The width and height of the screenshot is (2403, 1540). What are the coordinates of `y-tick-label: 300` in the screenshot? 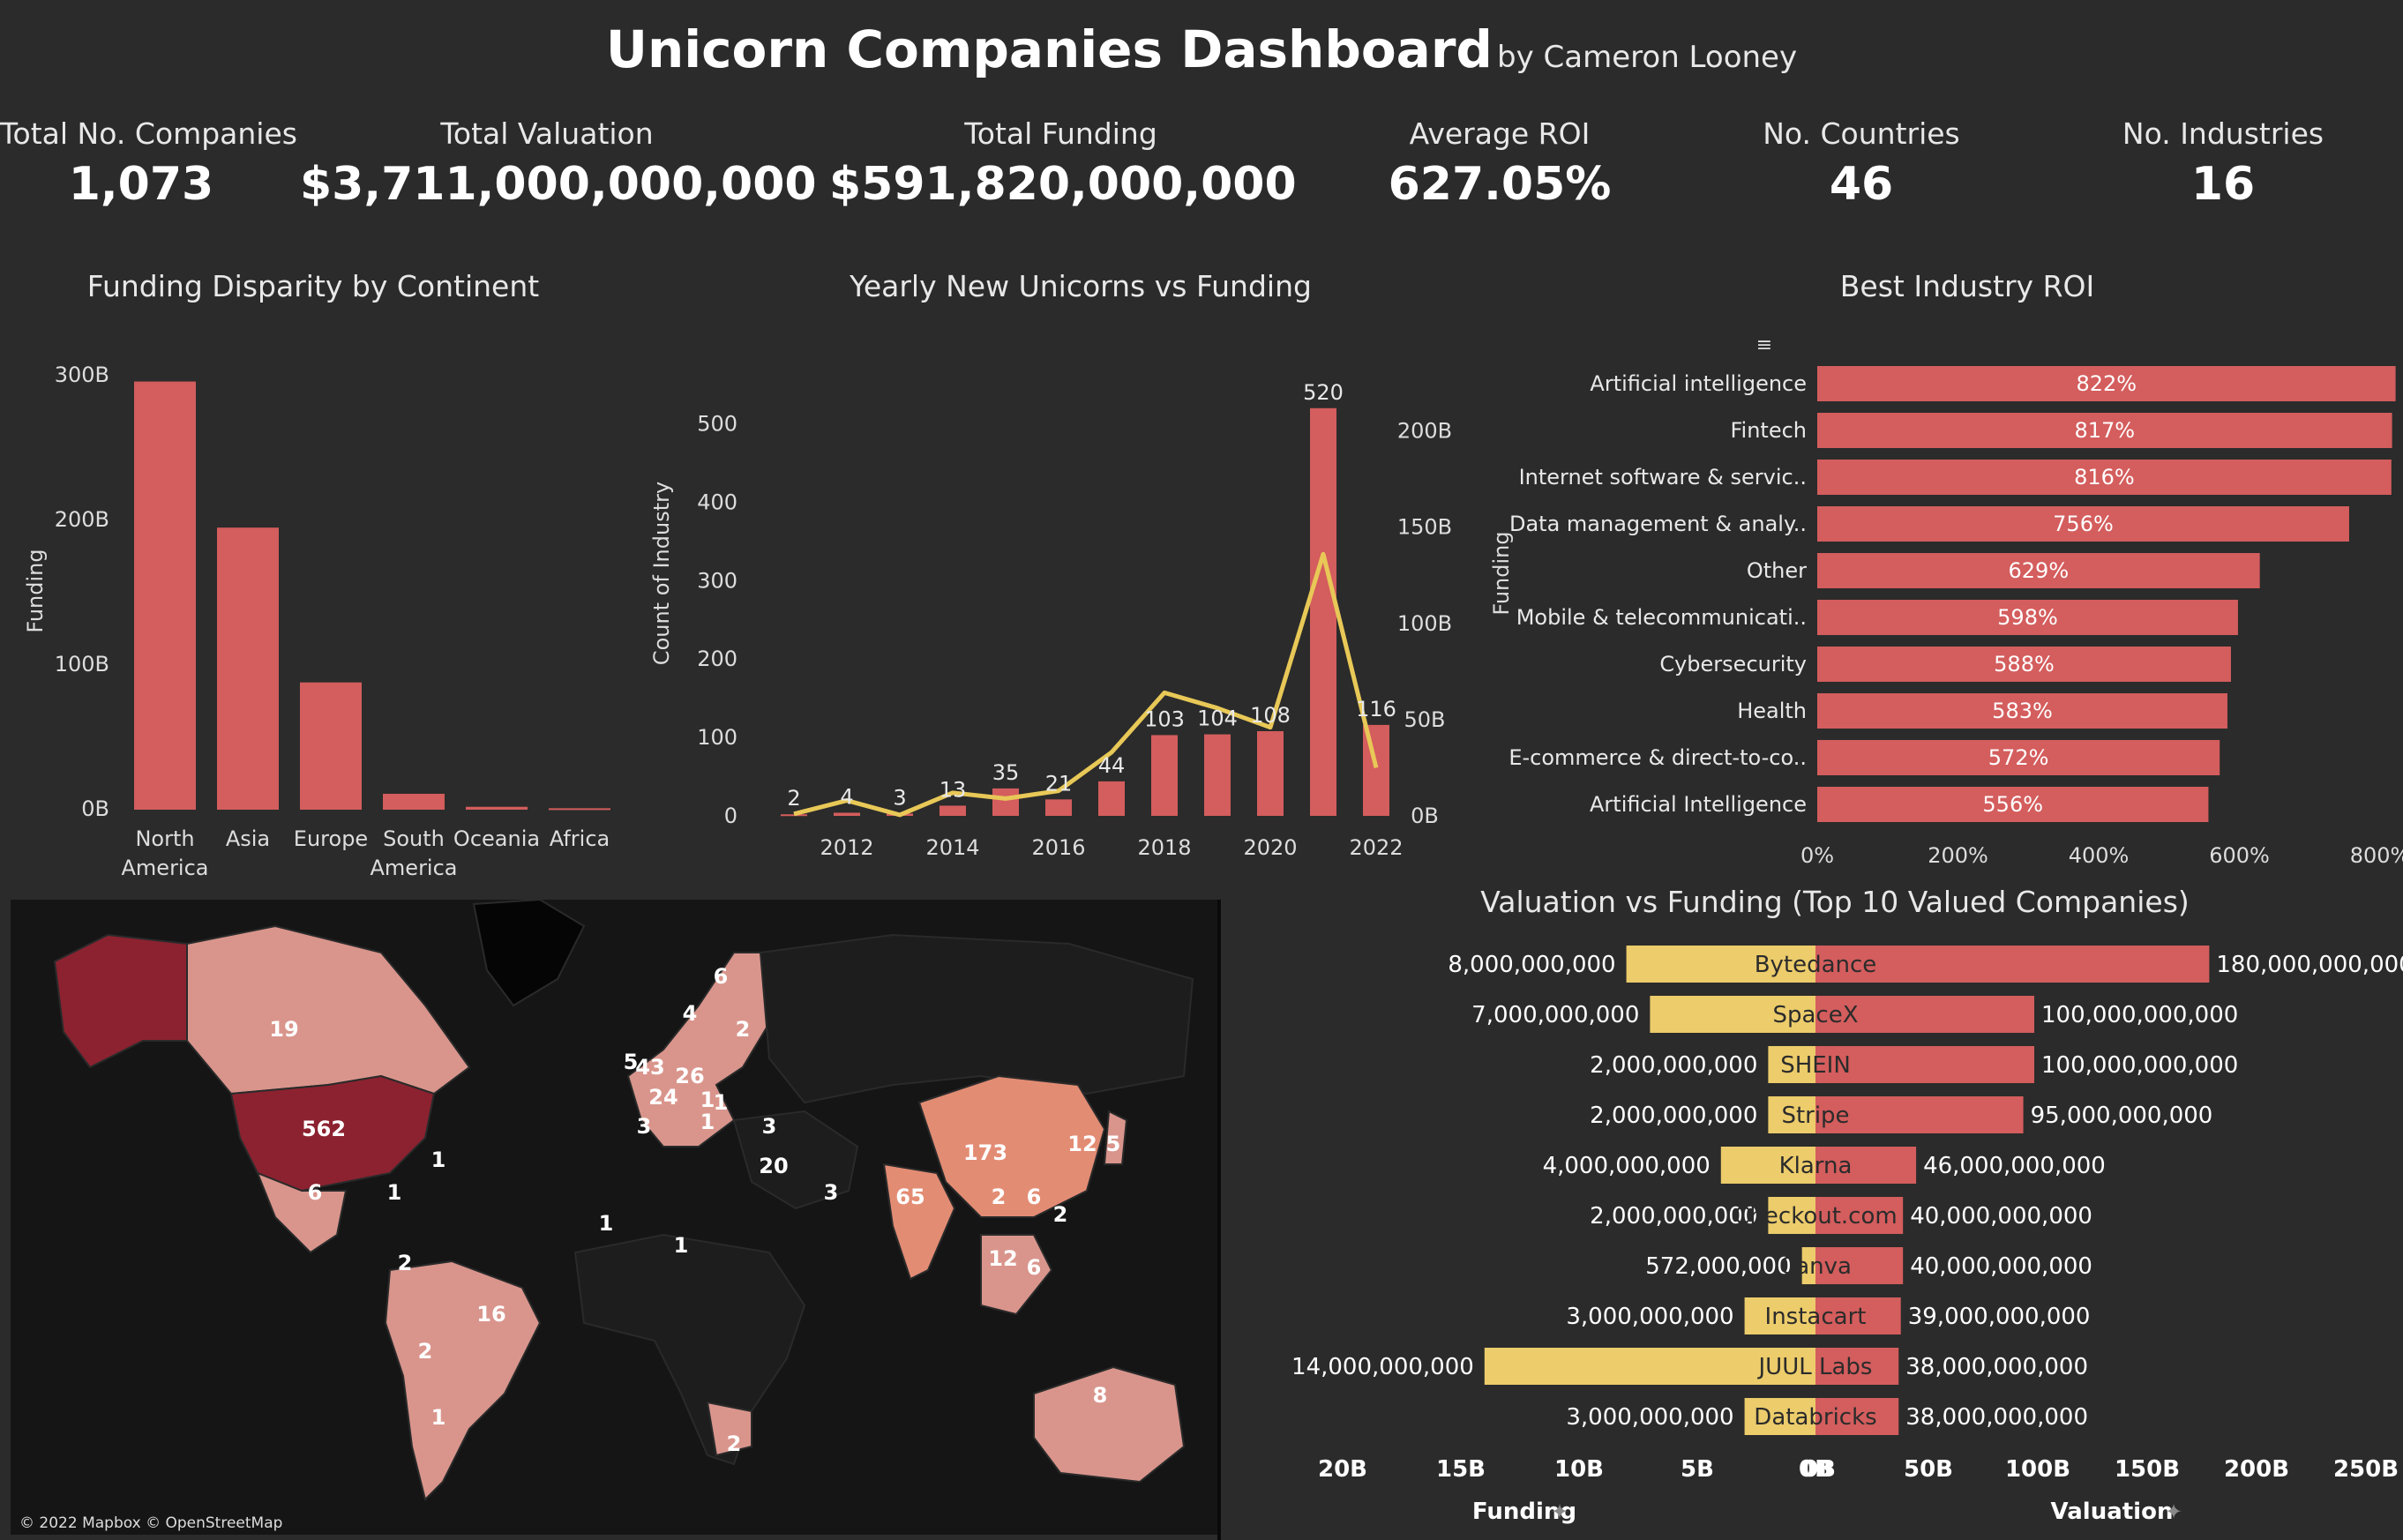 It's located at (717, 580).